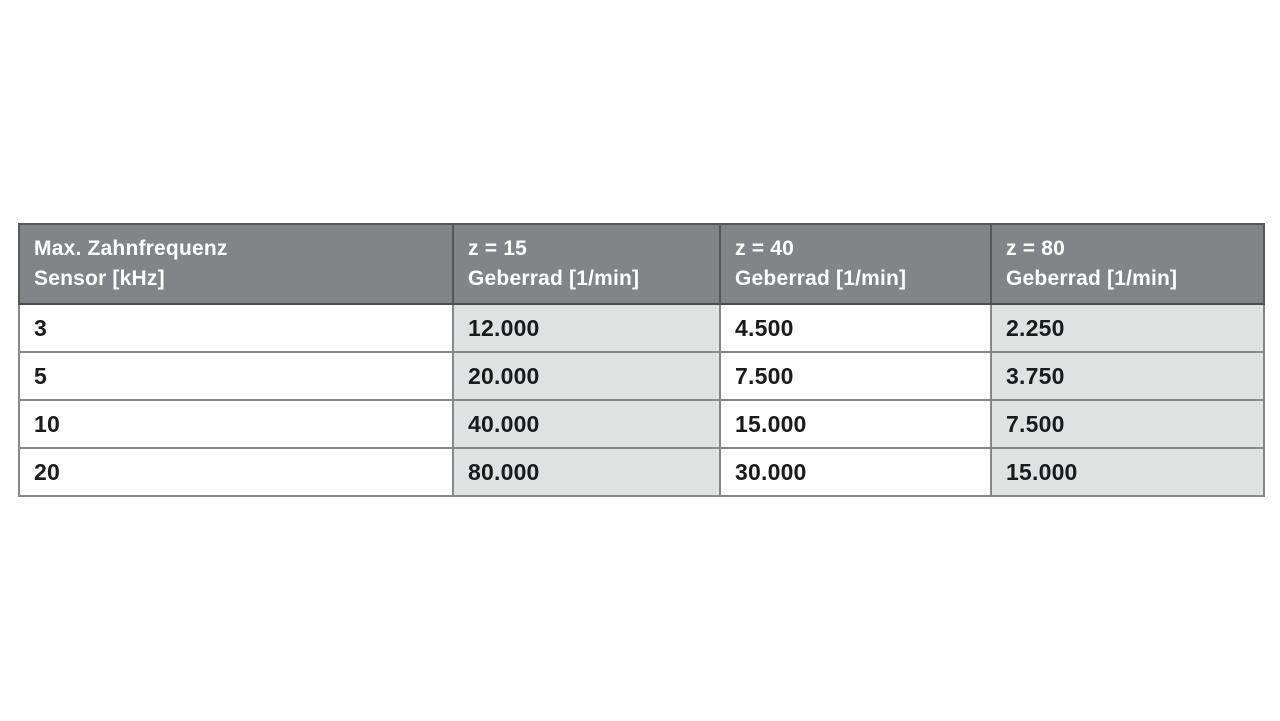 This screenshot has width=1280, height=721. Describe the element at coordinates (497, 248) in the screenshot. I see `header-z15-line1: z = 15` at that location.